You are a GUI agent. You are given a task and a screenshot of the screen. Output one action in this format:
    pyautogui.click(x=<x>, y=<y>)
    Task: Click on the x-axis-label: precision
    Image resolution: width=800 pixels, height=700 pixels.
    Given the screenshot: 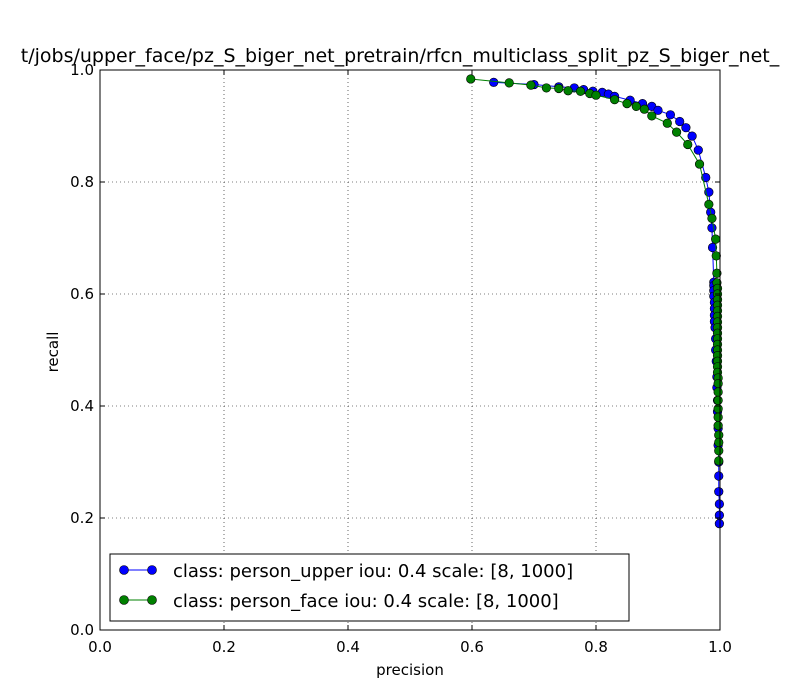 What is the action you would take?
    pyautogui.click(x=410, y=670)
    